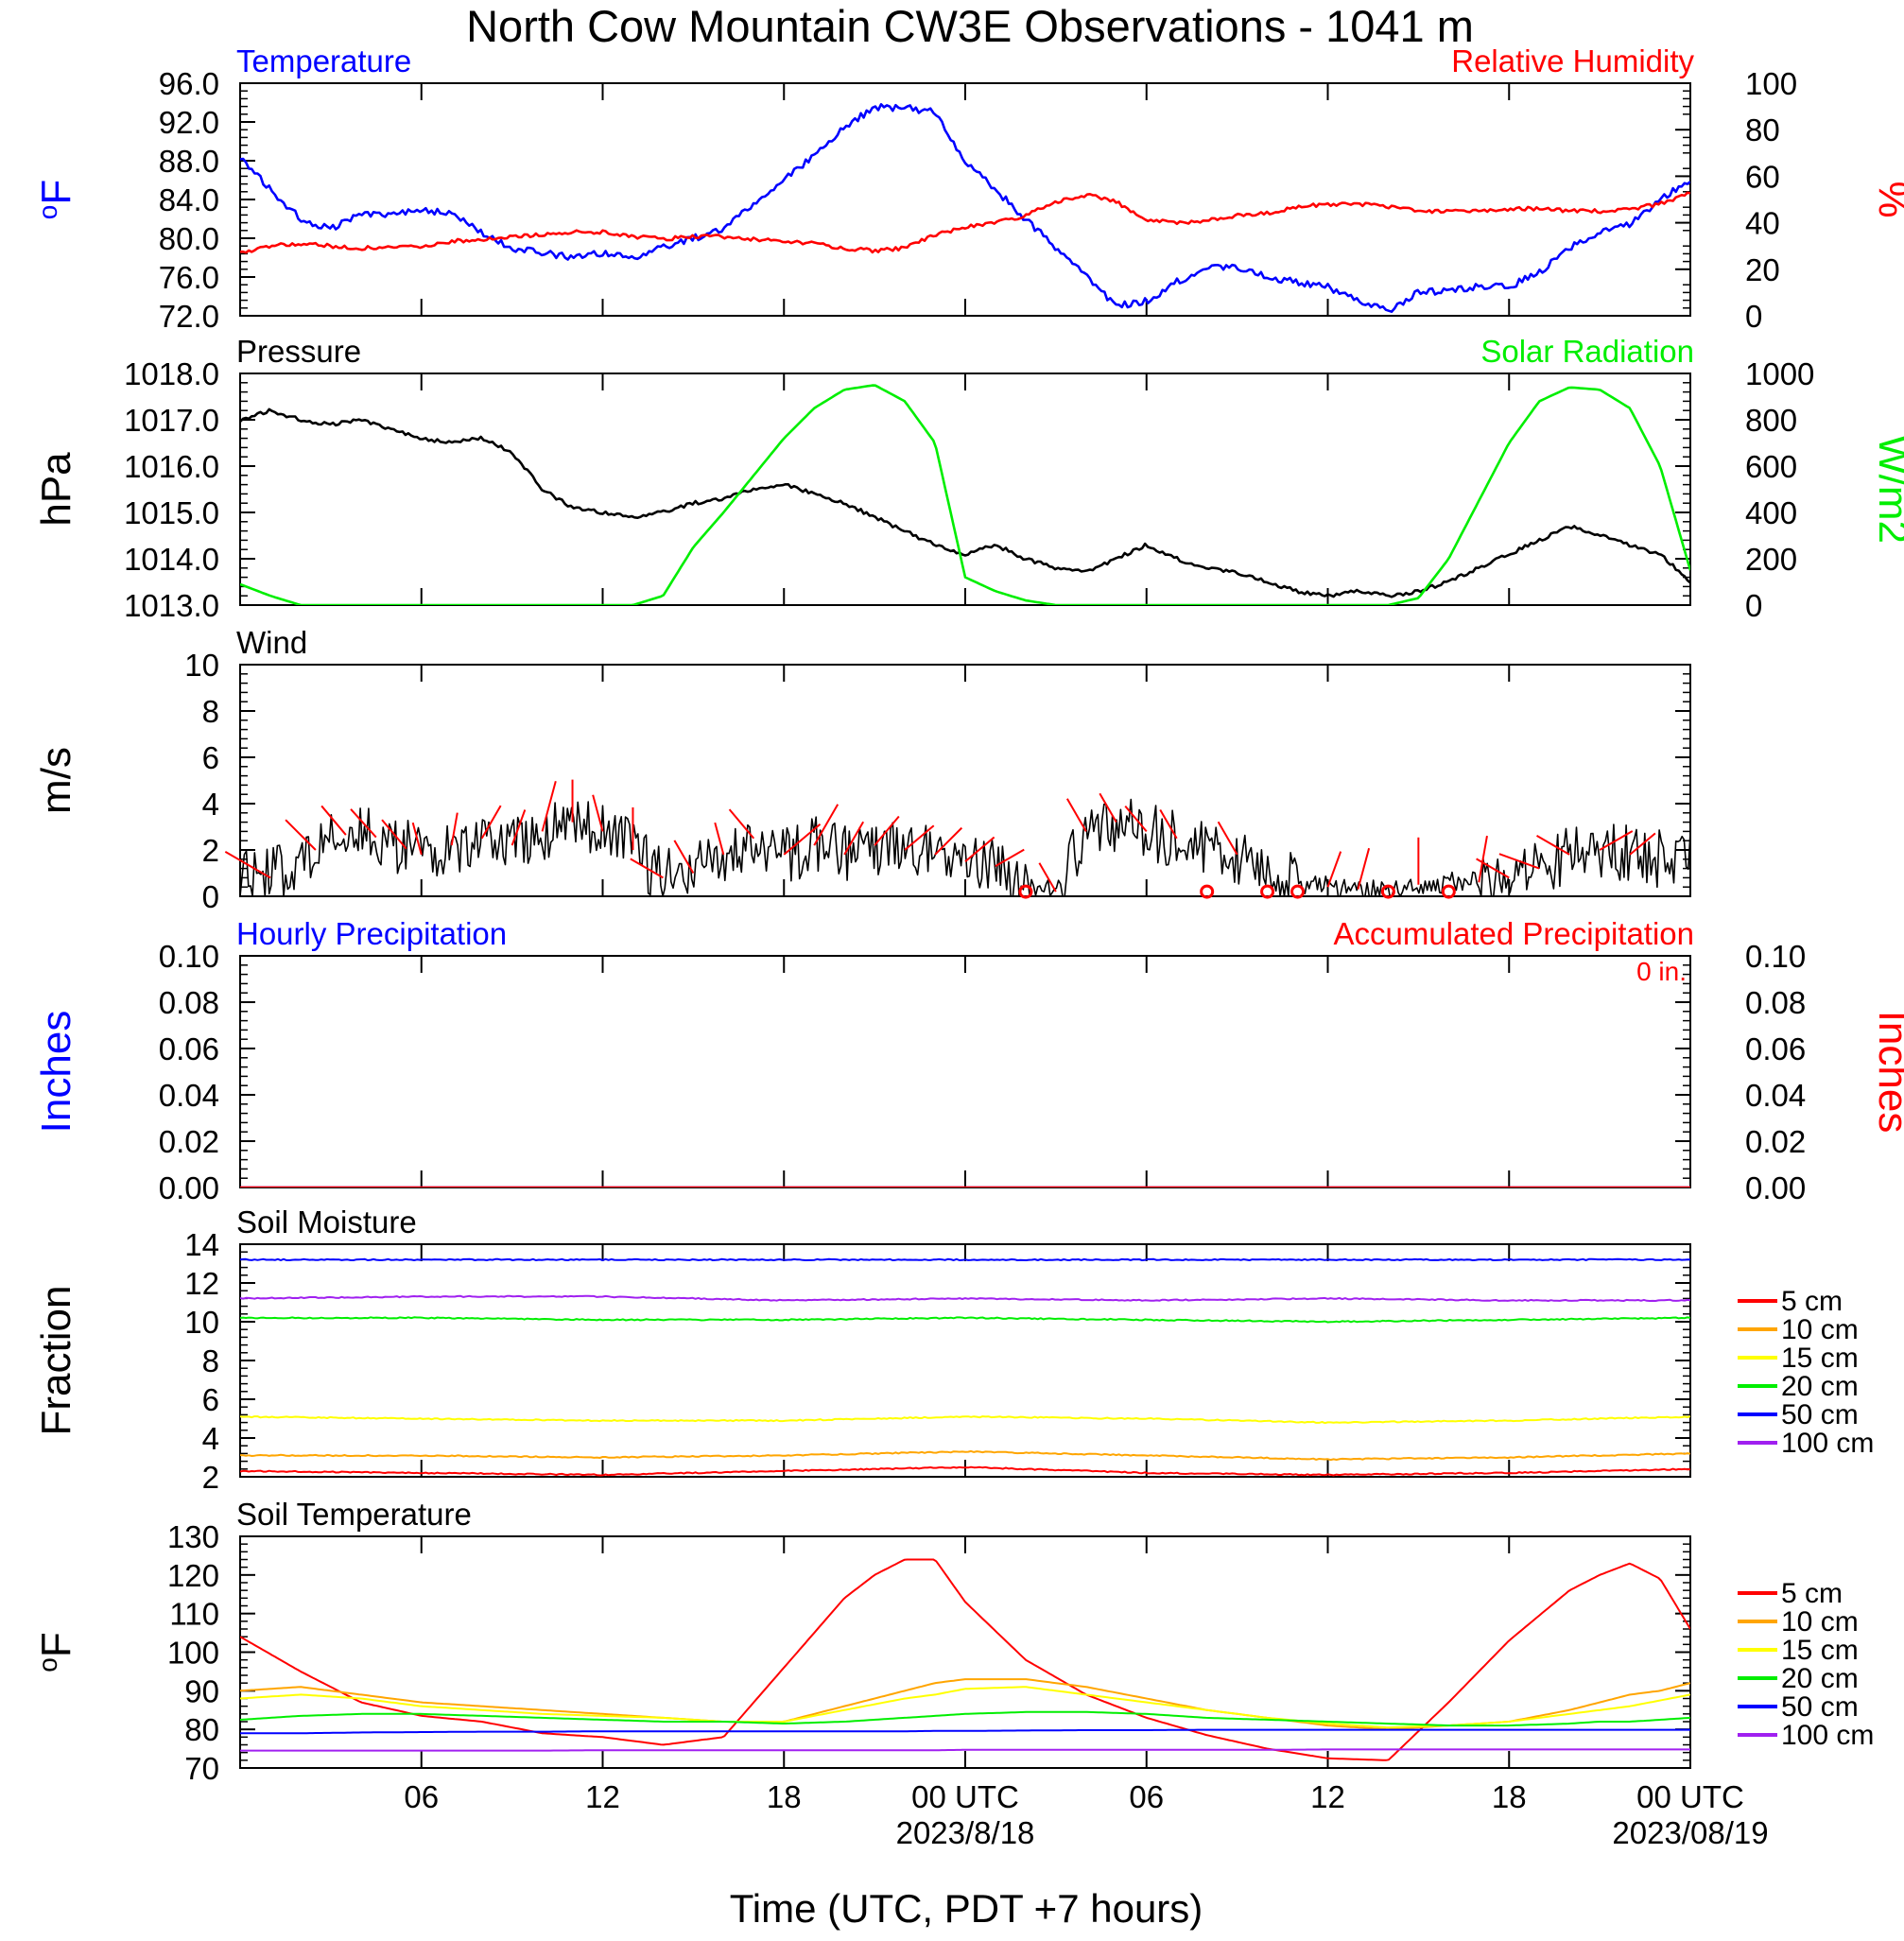 This screenshot has height=1941, width=1904. I want to click on y-axis-unit-left: oF, so click(56, 200).